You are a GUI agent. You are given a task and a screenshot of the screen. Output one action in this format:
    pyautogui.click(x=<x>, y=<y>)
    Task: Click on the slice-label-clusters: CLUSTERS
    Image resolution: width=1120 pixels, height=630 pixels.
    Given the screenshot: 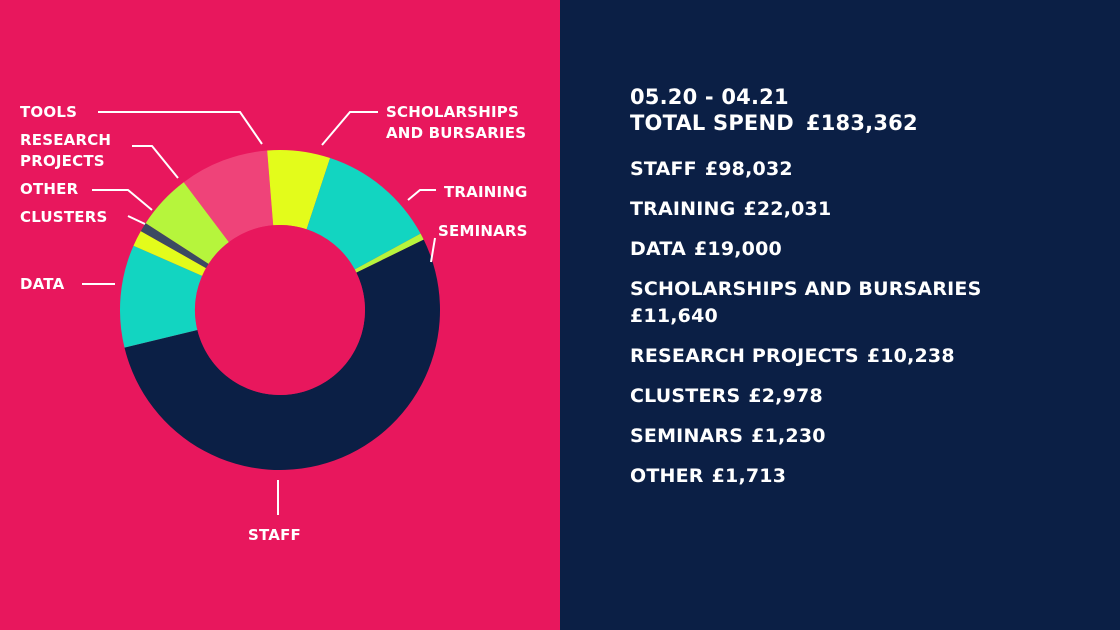 What is the action you would take?
    pyautogui.click(x=63, y=217)
    